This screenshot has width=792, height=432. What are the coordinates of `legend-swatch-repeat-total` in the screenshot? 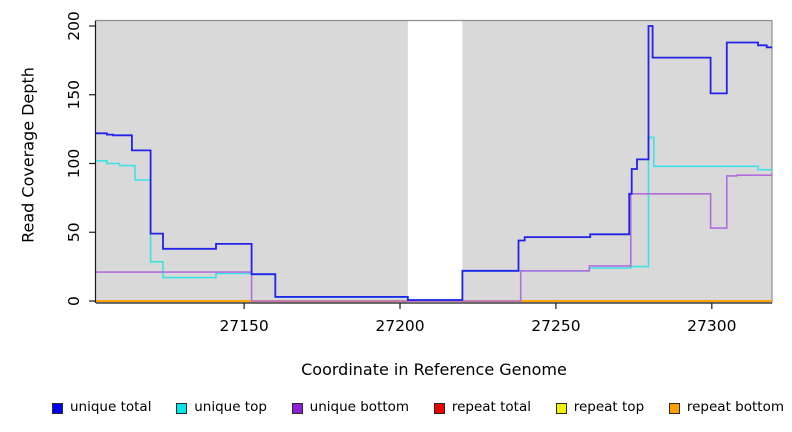 It's located at (439, 408).